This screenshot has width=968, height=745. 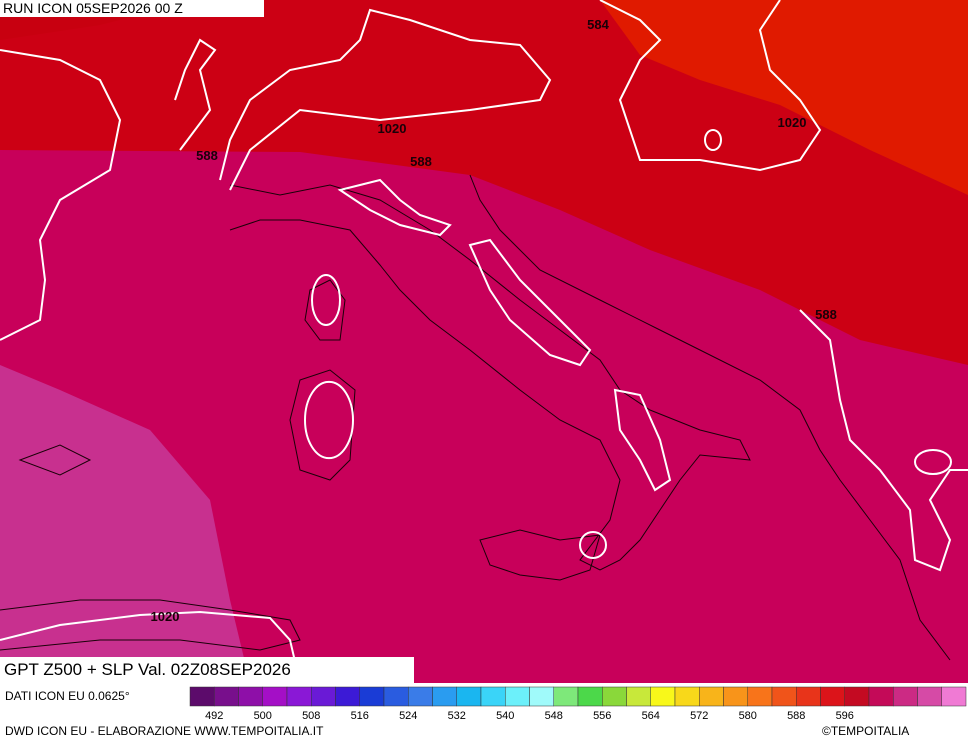 What do you see at coordinates (866, 731) in the screenshot?
I see `copyright: ©TEMPOITALIA` at bounding box center [866, 731].